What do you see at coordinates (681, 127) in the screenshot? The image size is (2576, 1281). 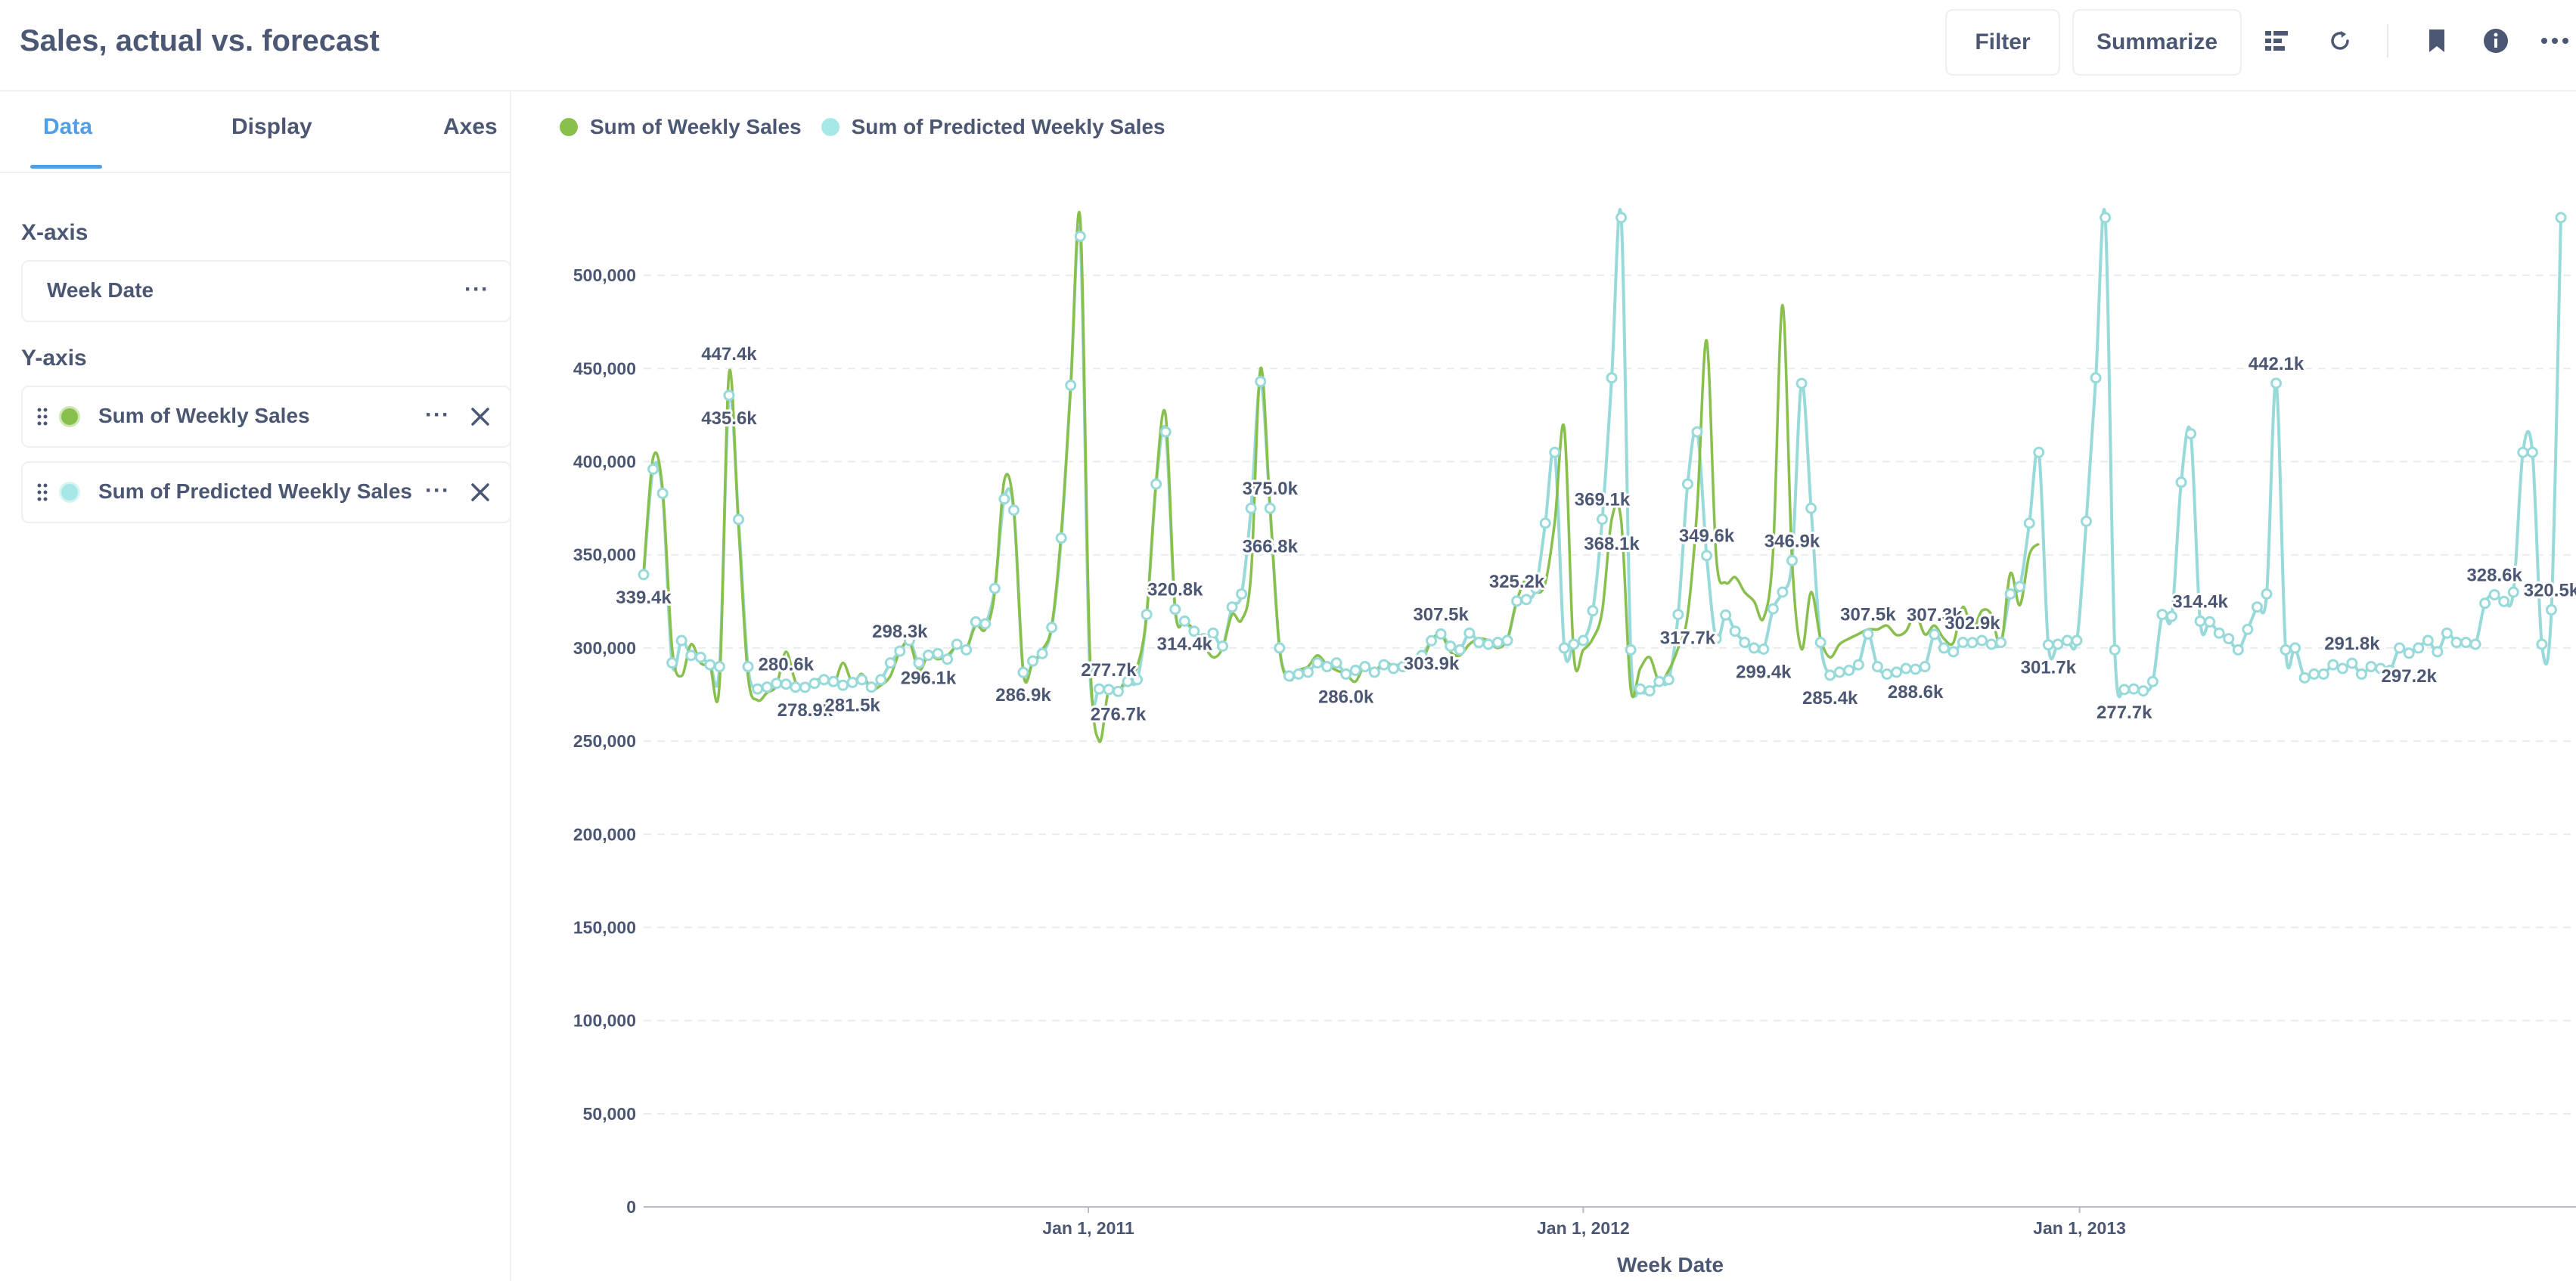 I see `legend-item-weekly-sales: Sum of Weekly Sales` at bounding box center [681, 127].